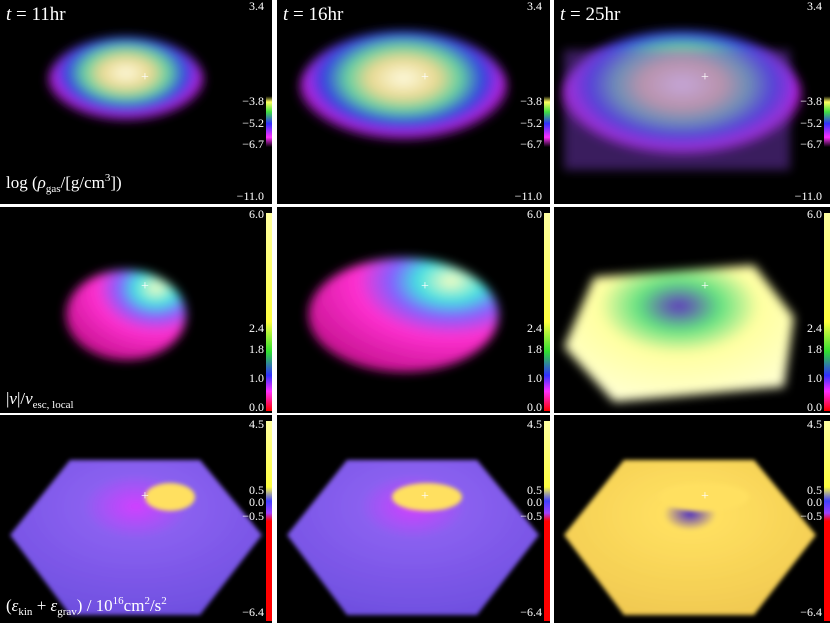  Describe the element at coordinates (41, 605) in the screenshot. I see `row-label-part: +` at that location.